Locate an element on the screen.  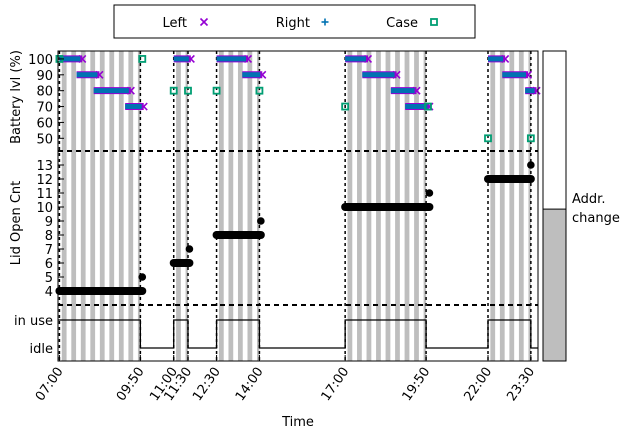
legend-label-case: Case is located at coordinates (402, 23).